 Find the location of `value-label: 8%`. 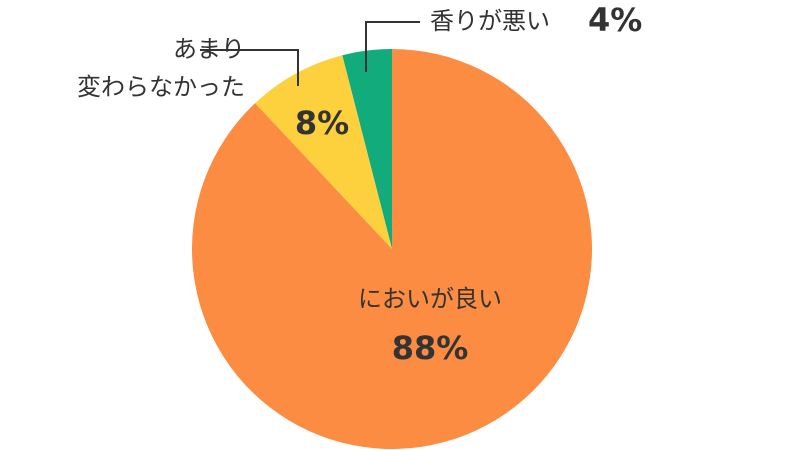

value-label: 8% is located at coordinates (322, 123).